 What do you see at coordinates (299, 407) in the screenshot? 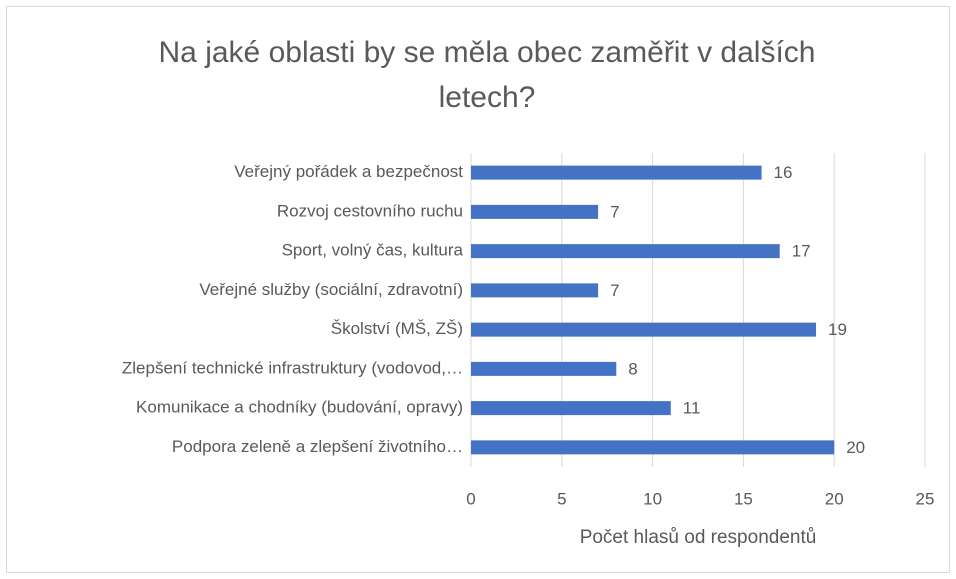
I see `y-tick-label: Komunikace a chodníky (budování, opravy)` at bounding box center [299, 407].